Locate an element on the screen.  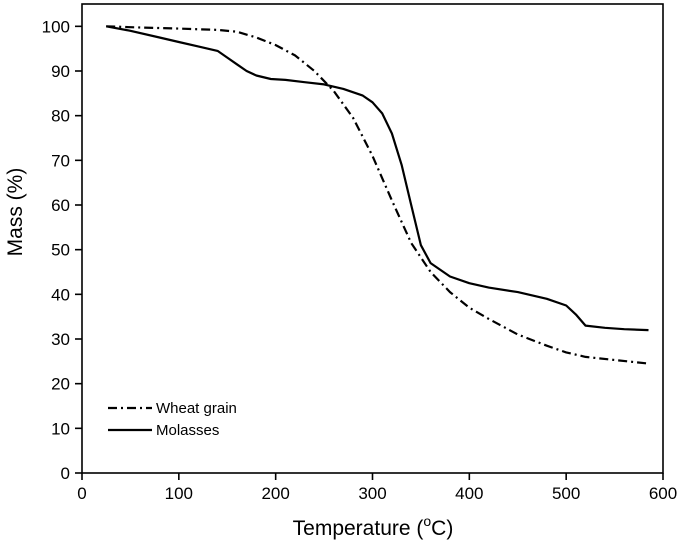
x-tick-label: 200 is located at coordinates (275, 493).